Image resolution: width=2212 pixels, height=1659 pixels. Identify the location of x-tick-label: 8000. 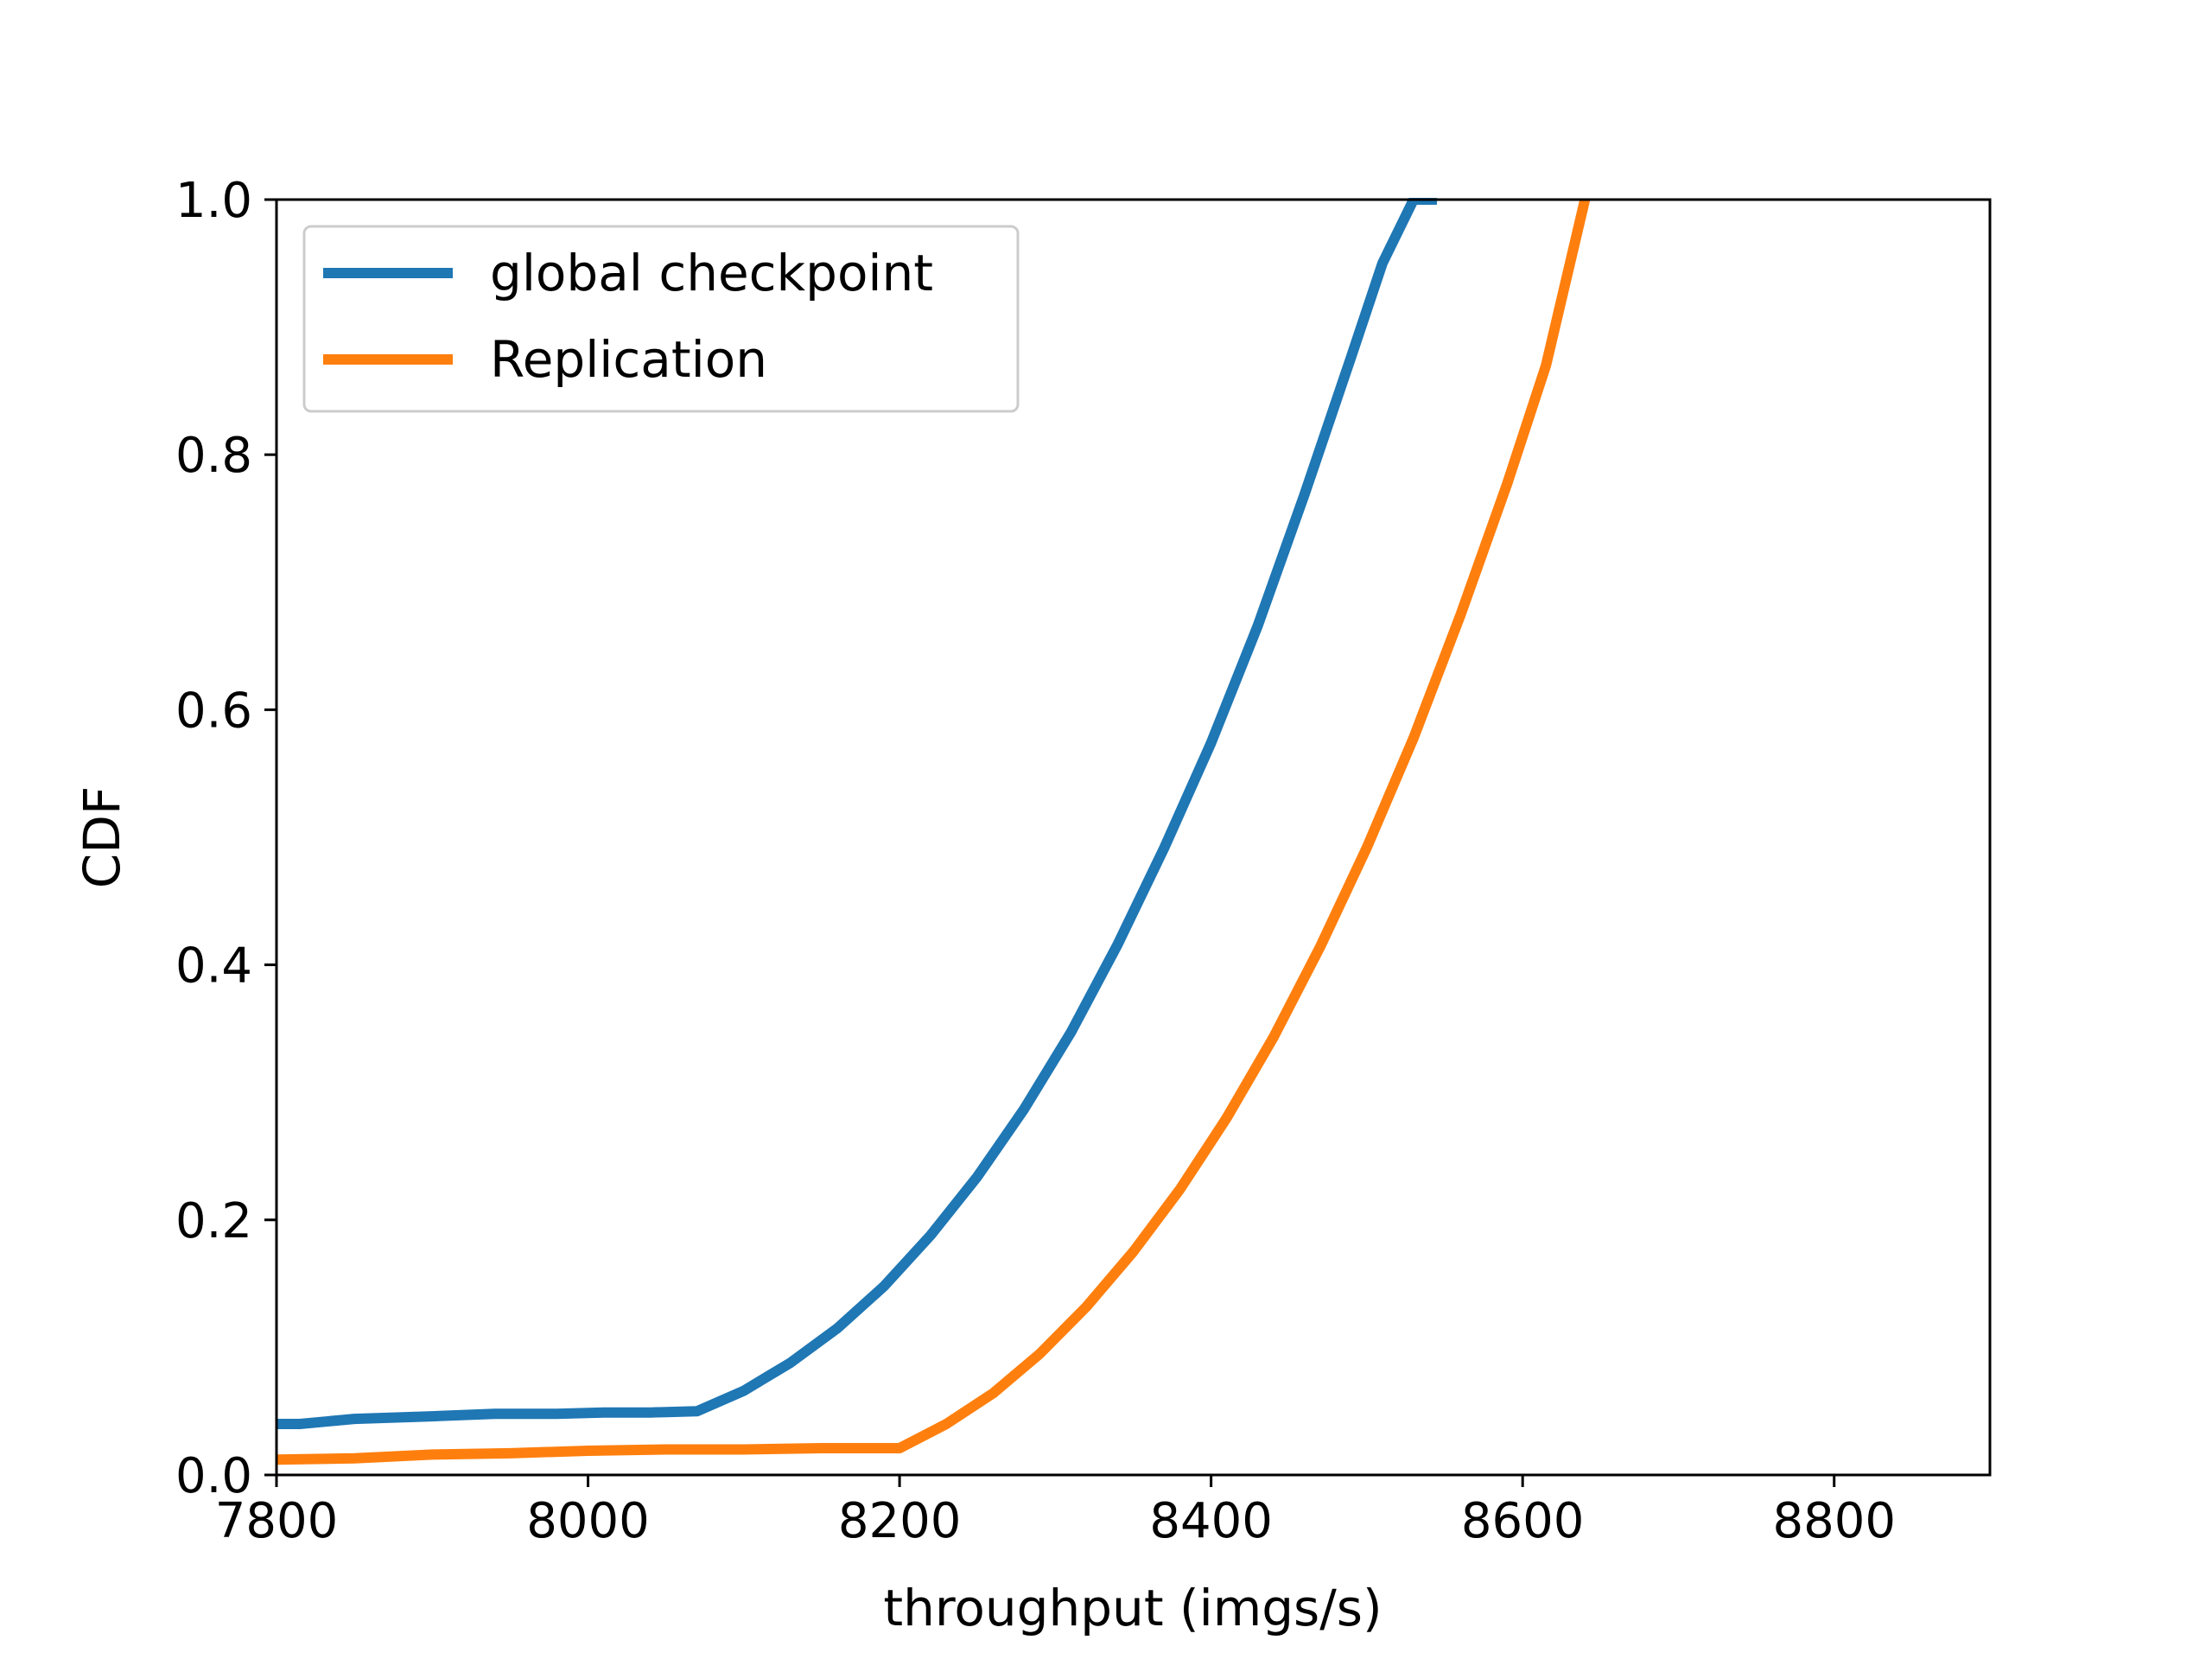
(588, 1521).